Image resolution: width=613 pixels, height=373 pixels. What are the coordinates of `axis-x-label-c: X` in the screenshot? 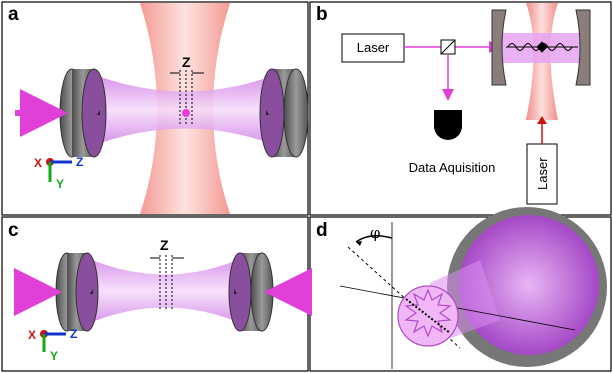 It's located at (32, 335).